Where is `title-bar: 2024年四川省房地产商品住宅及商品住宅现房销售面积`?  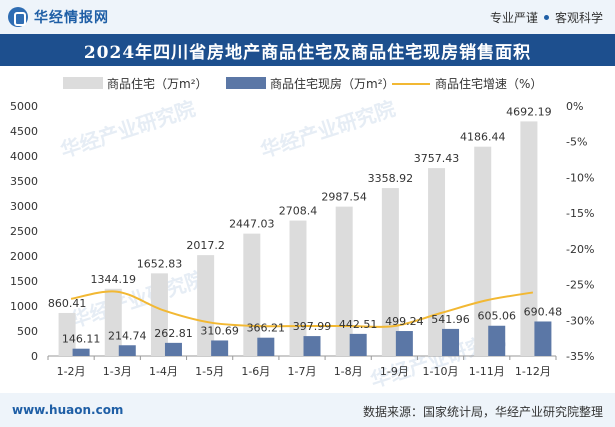 title-bar: 2024年四川省房地产商品住宅及商品住宅现房销售面积 is located at coordinates (307, 50).